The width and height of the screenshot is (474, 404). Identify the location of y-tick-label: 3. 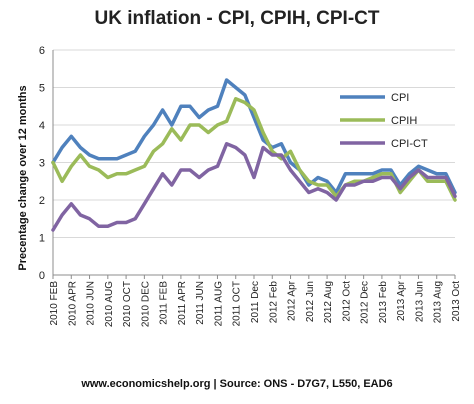
(42, 164).